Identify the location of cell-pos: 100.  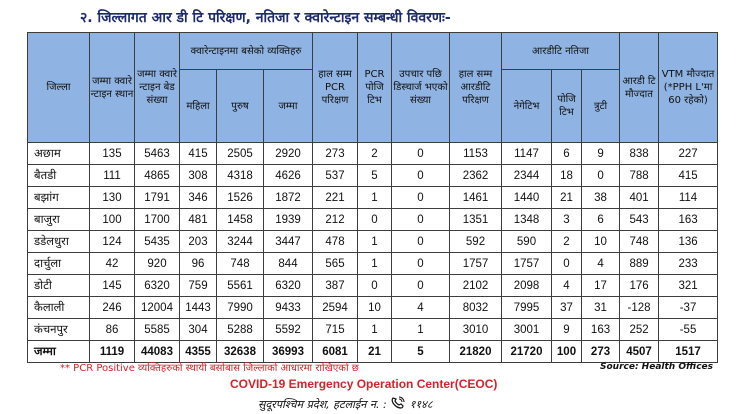
(566, 351).